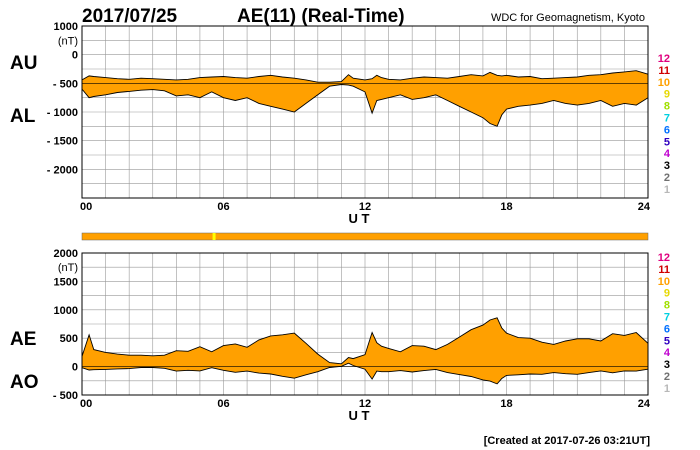 The image size is (700, 450). Describe the element at coordinates (568, 18) in the screenshot. I see `source-label: WDC for Geomagnetism, Kyoto` at that location.